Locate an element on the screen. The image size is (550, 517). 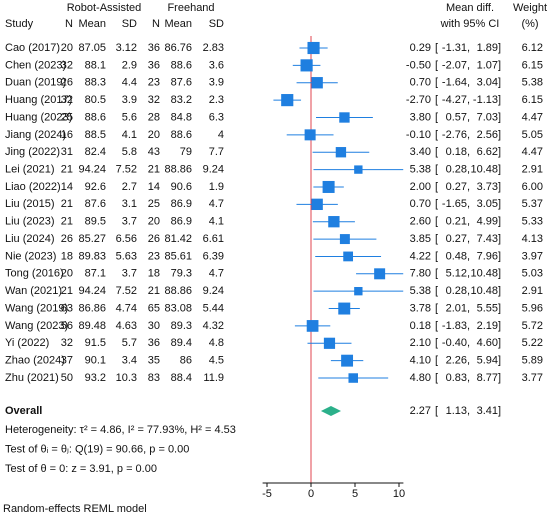
effect-label: 3.78 is located at coordinates (420, 308).